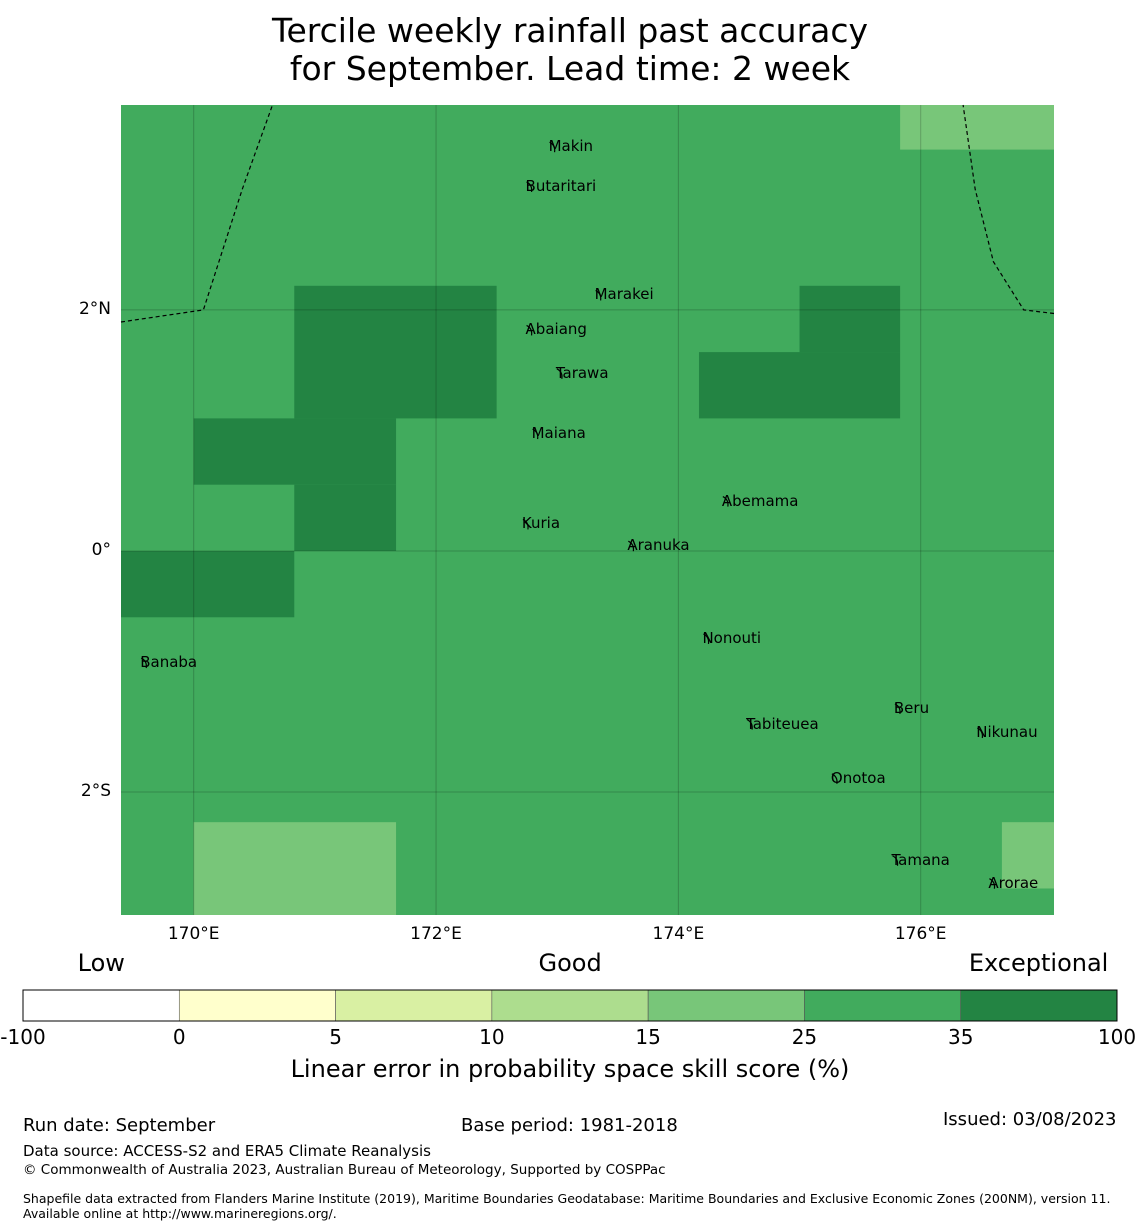 The height and width of the screenshot is (1230, 1140). I want to click on island-outline-banaba, so click(143, 663).